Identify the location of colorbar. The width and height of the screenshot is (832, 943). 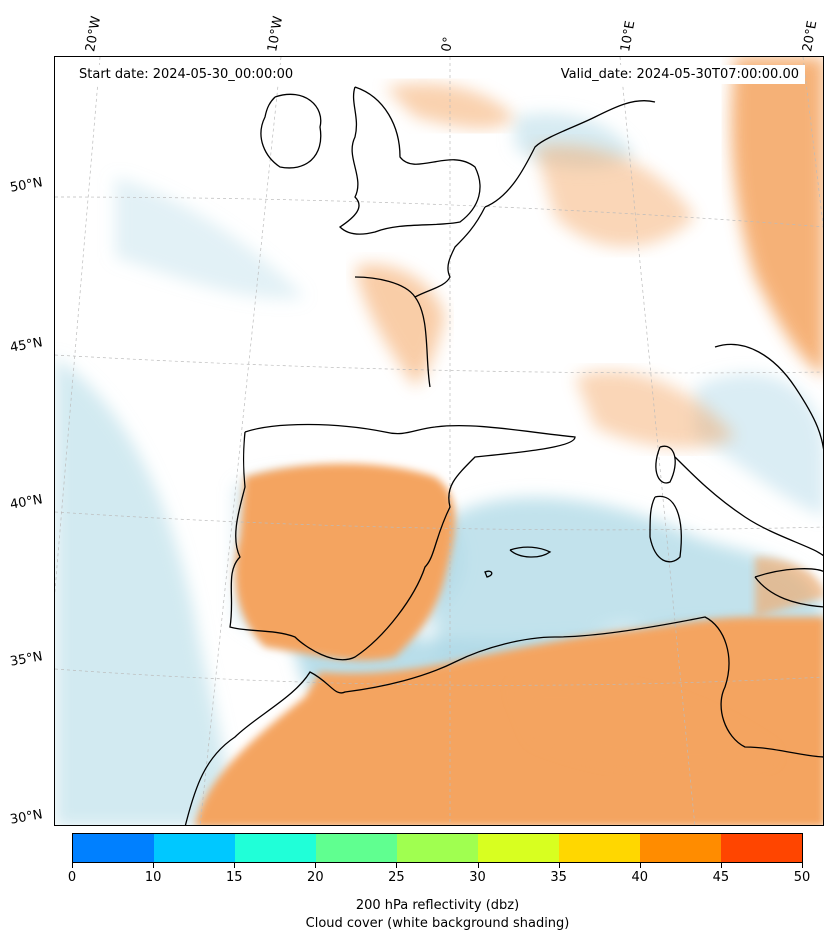
(437, 848).